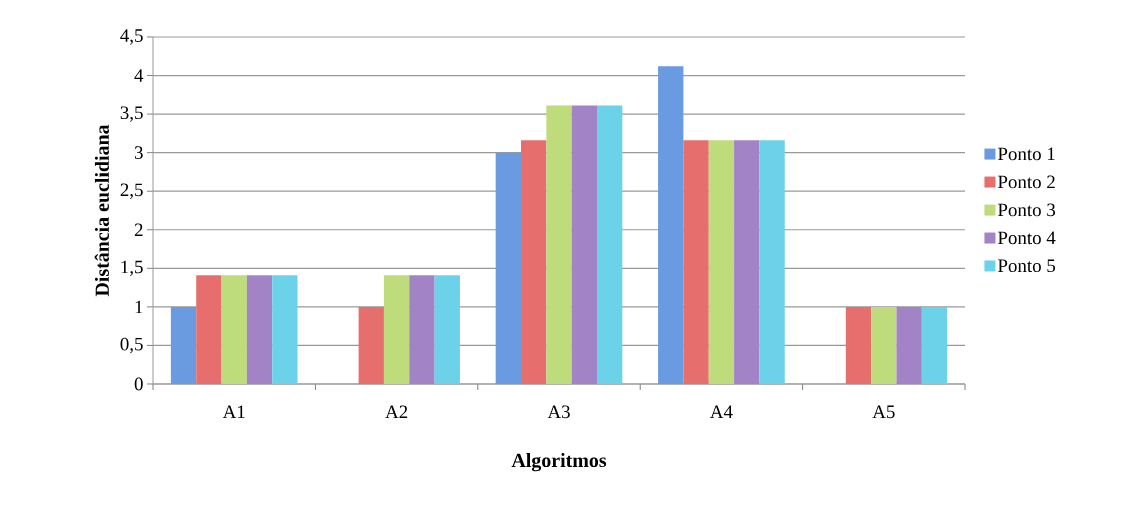  I want to click on legend-label: Ponto 4, so click(1026, 238).